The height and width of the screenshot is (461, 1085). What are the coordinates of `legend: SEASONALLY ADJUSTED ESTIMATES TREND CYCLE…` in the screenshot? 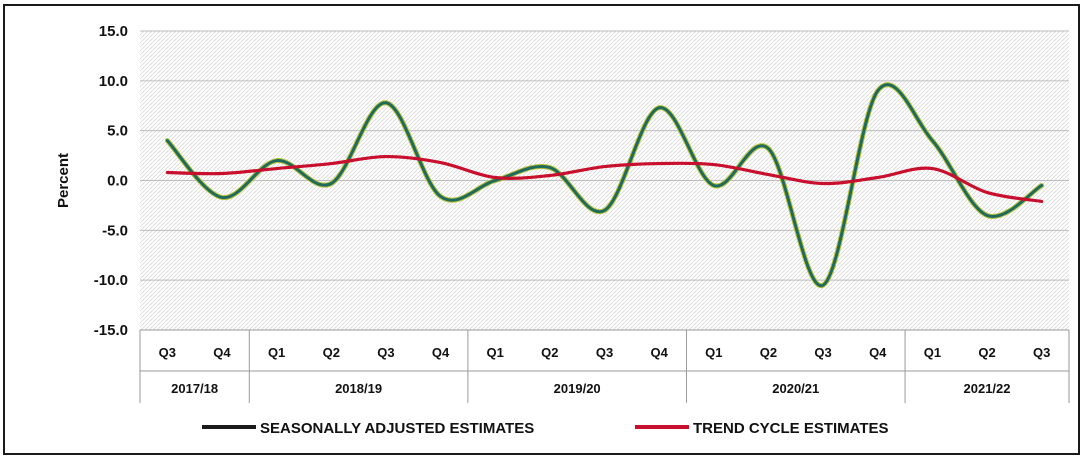 It's located at (545, 428).